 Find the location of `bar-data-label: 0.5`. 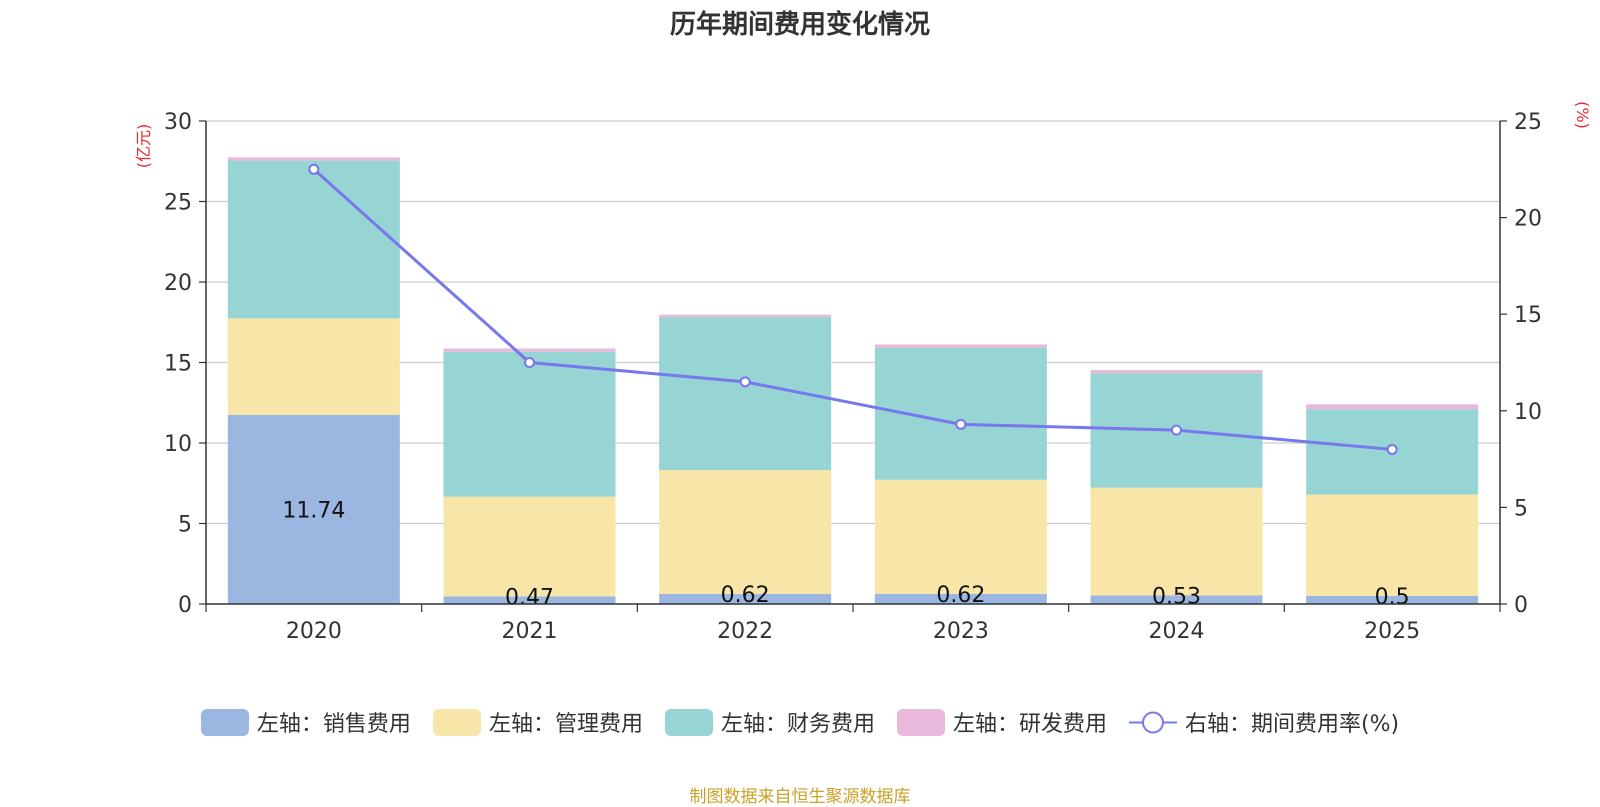

bar-data-label: 0.5 is located at coordinates (1392, 597).